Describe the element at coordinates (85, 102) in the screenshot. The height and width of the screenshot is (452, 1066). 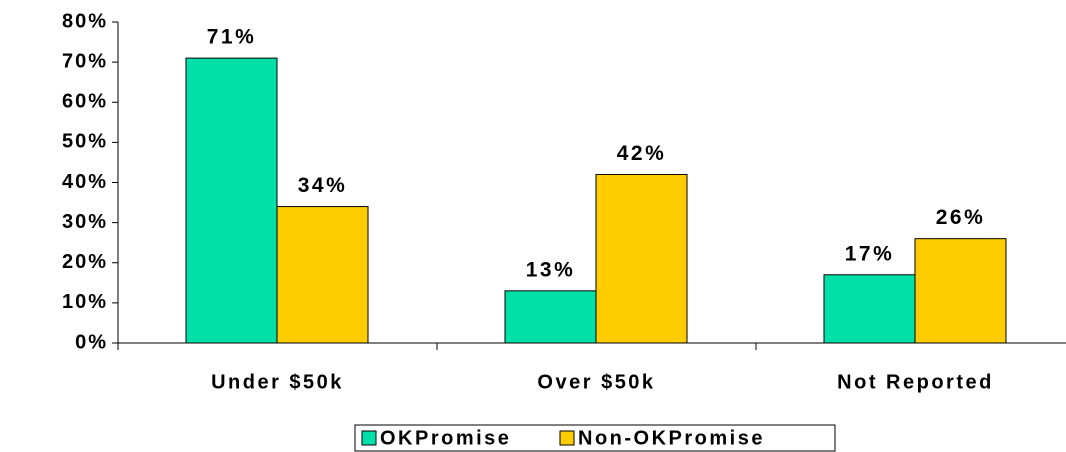
I see `y-tick-label: 60%` at that location.